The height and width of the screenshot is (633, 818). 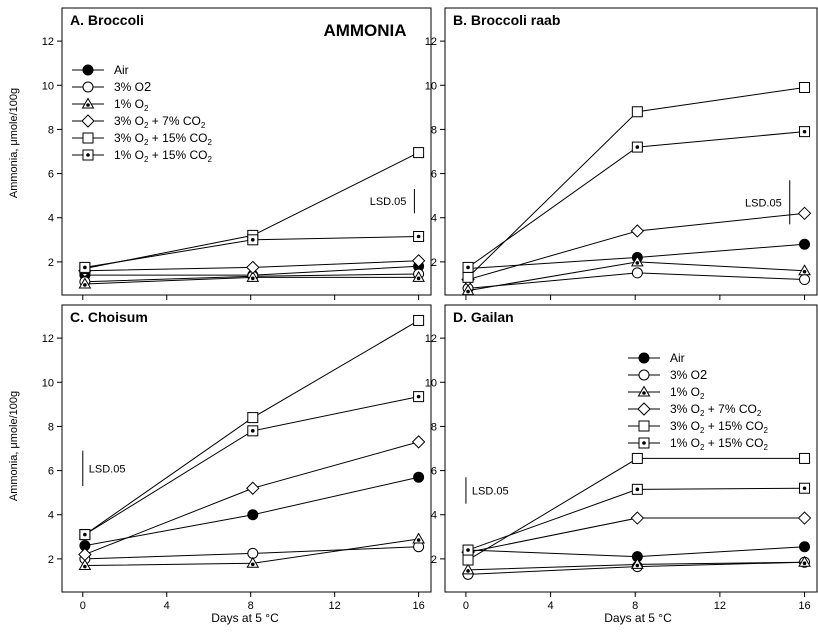 What do you see at coordinates (490, 491) in the screenshot?
I see `lsd-label: LSD.05` at bounding box center [490, 491].